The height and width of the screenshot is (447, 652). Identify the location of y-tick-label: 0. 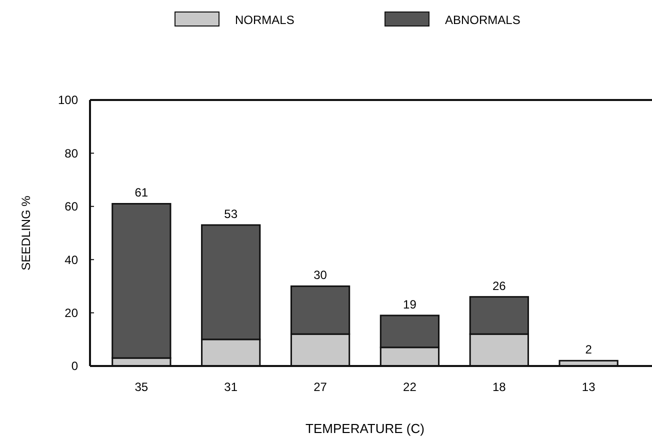
(74, 366).